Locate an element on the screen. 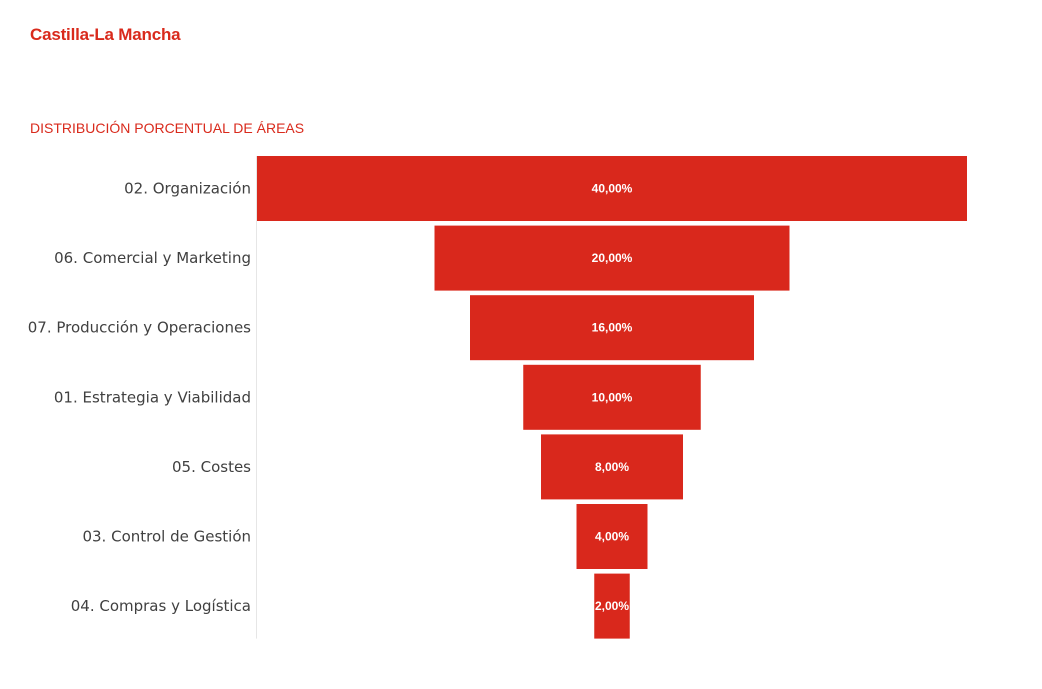 The height and width of the screenshot is (689, 1042). category-label: 04. Compras y Logística is located at coordinates (161, 606).